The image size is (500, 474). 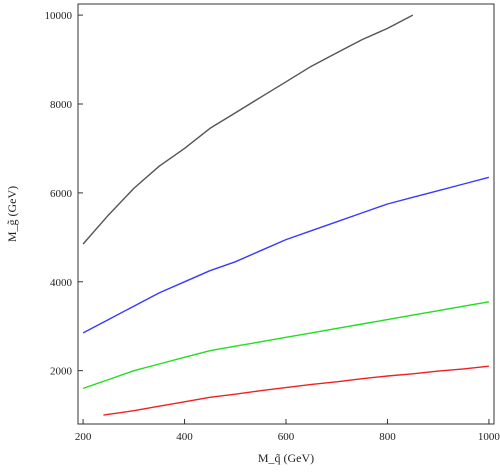 What do you see at coordinates (12, 214) in the screenshot?
I see `y-axis-label: M_g̃ (GeV)` at bounding box center [12, 214].